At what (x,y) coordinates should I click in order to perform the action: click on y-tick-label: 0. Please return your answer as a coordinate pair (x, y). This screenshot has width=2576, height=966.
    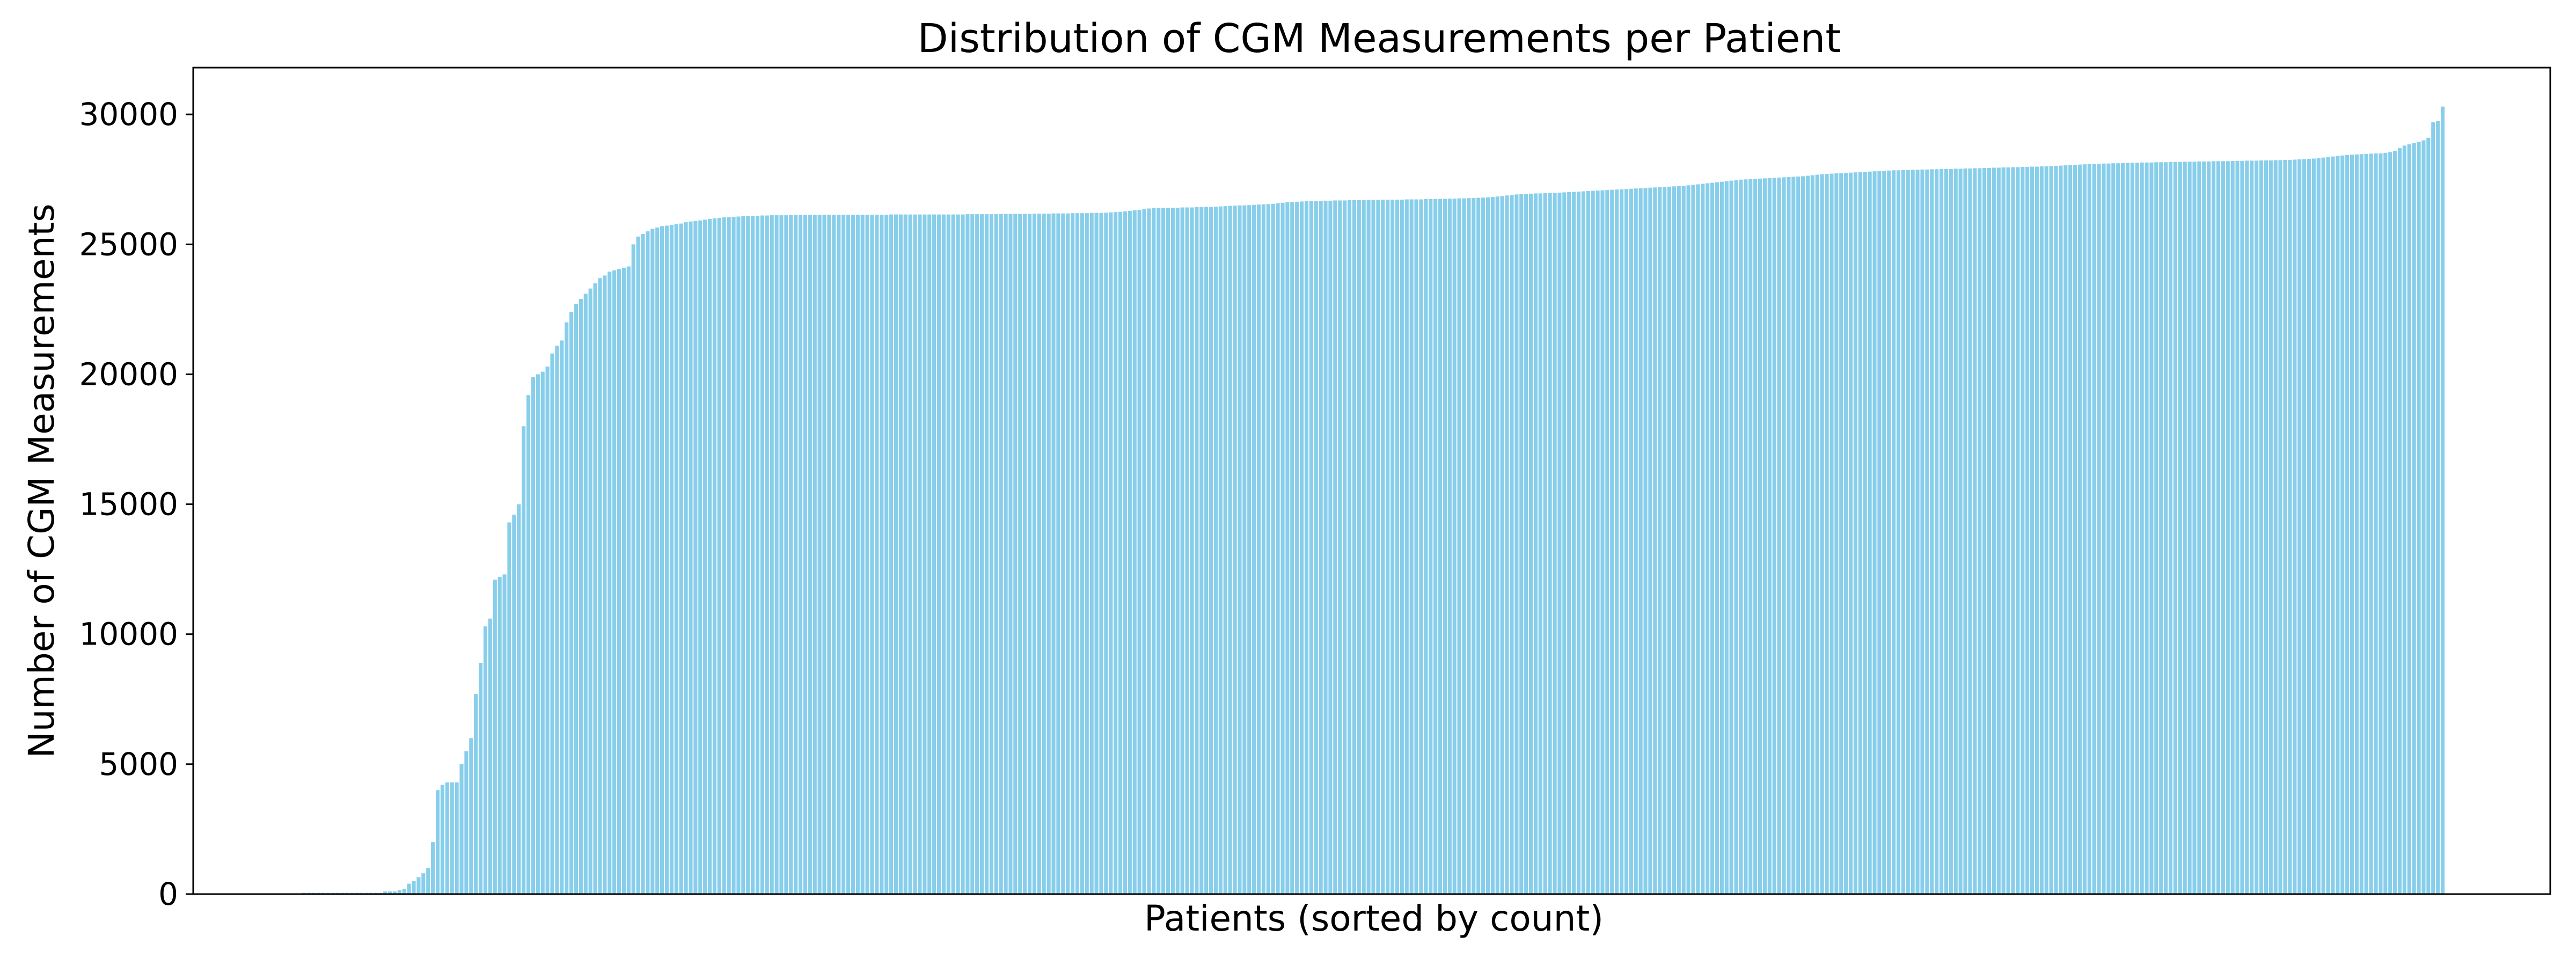
    Looking at the image, I should click on (168, 894).